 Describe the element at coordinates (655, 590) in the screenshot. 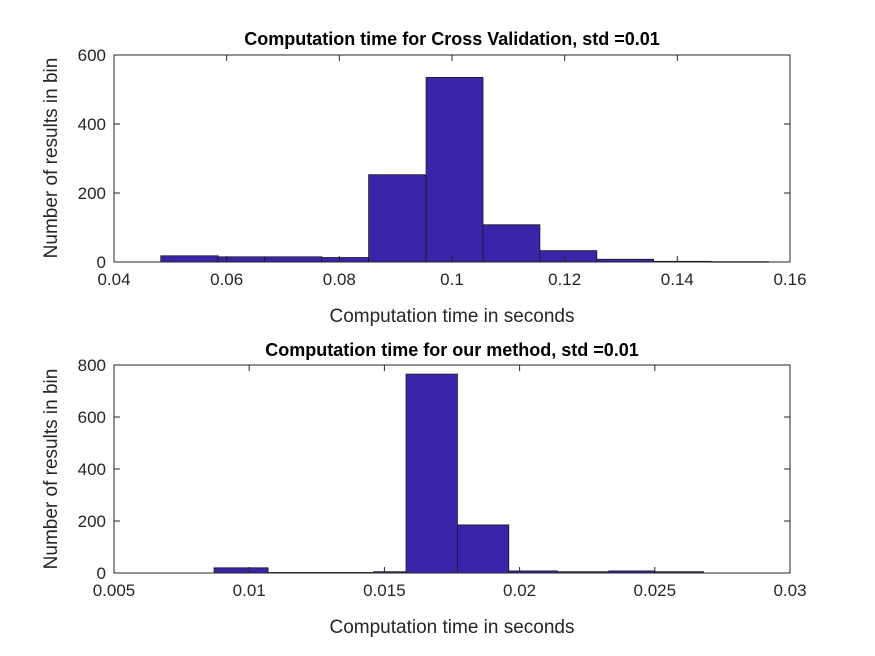

I see `x-tick-label: 0.025` at that location.